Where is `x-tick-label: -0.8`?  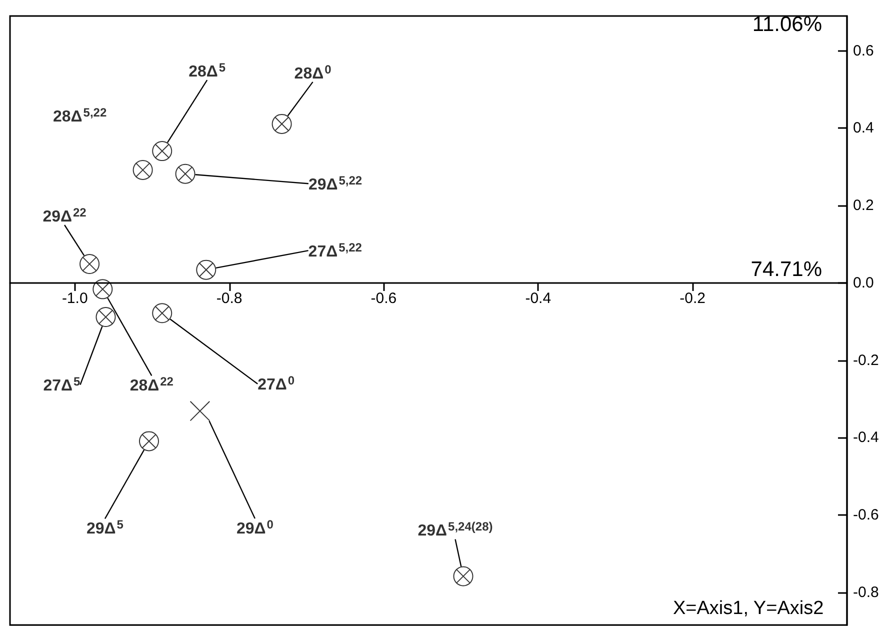 x-tick-label: -0.8 is located at coordinates (229, 298).